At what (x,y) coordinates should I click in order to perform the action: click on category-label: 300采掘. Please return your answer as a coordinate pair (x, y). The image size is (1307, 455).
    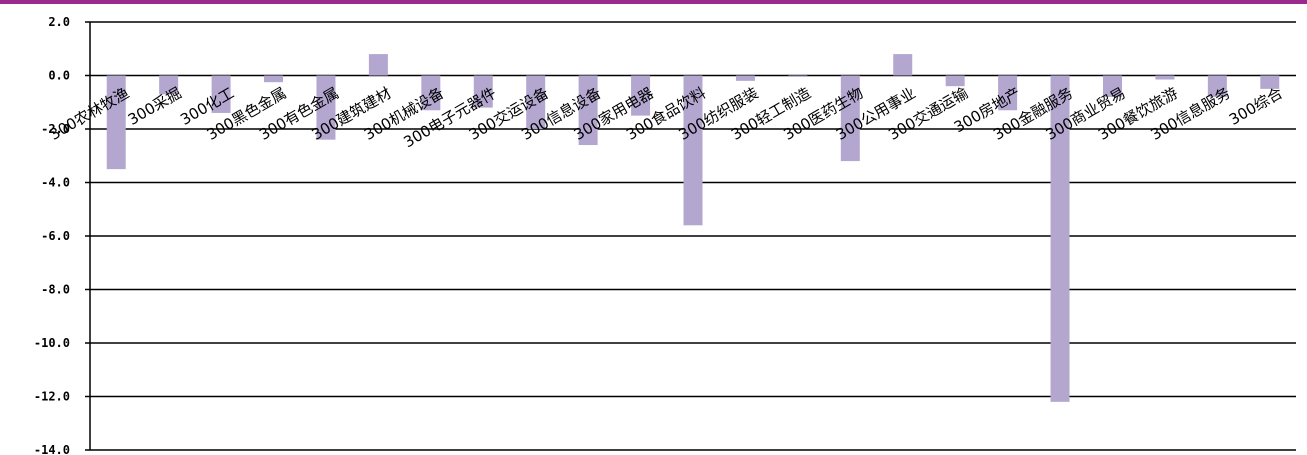
    Looking at the image, I should click on (155, 106).